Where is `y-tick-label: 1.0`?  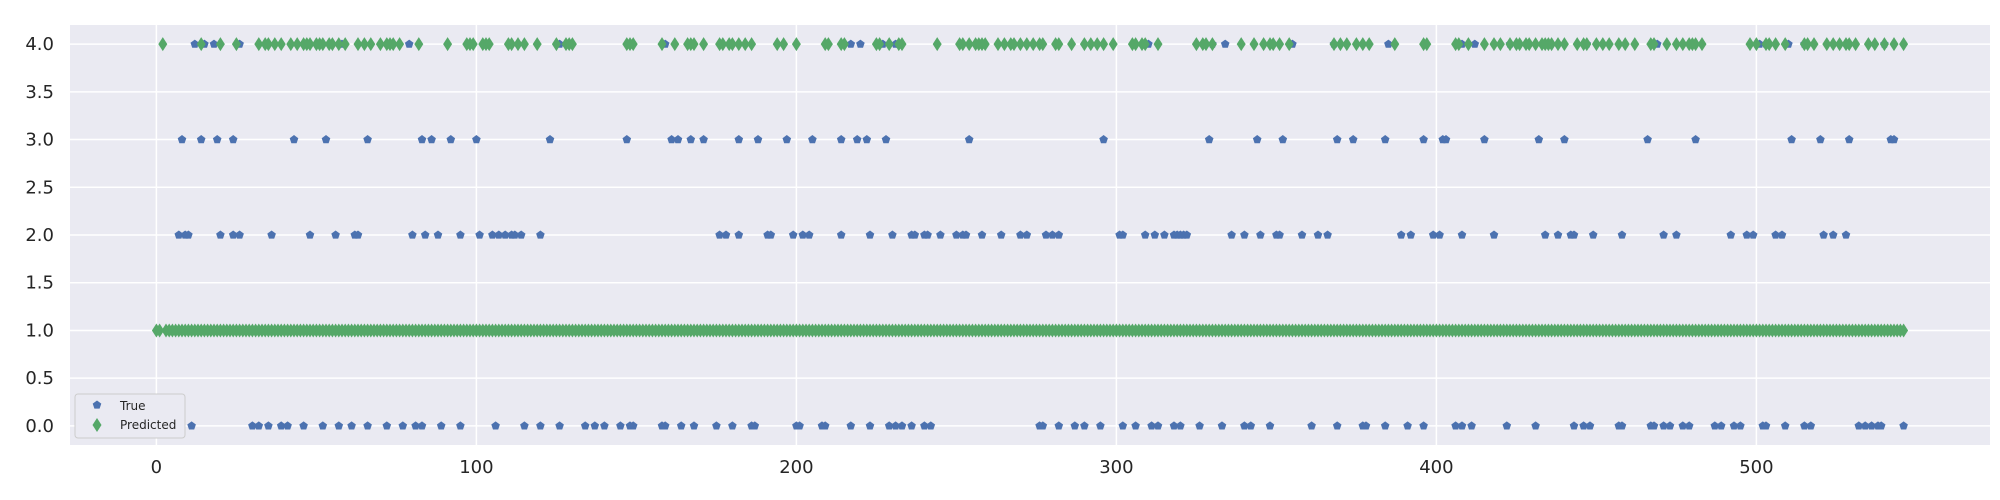
y-tick-label: 1.0 is located at coordinates (39, 330).